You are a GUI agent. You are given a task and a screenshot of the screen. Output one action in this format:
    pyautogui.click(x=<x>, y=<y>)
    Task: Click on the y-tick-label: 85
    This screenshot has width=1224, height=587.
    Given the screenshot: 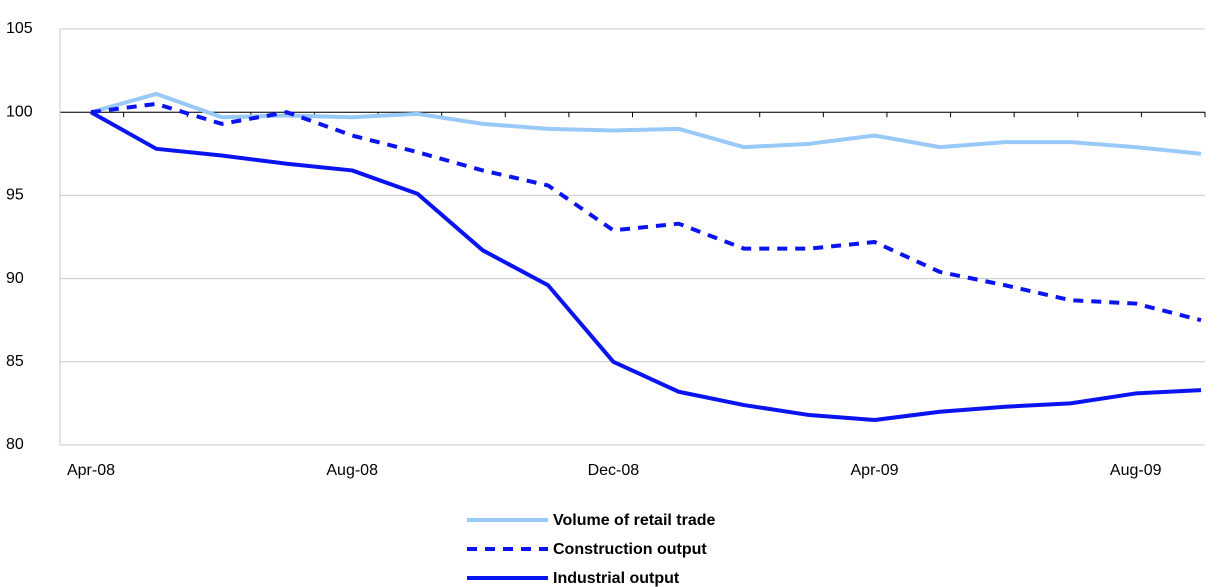 What is the action you would take?
    pyautogui.click(x=15, y=361)
    